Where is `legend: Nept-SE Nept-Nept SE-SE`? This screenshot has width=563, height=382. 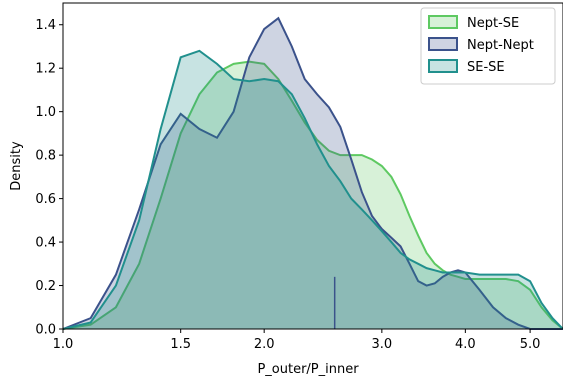 legend: Nept-SE Nept-Nept SE-SE is located at coordinates (488, 46).